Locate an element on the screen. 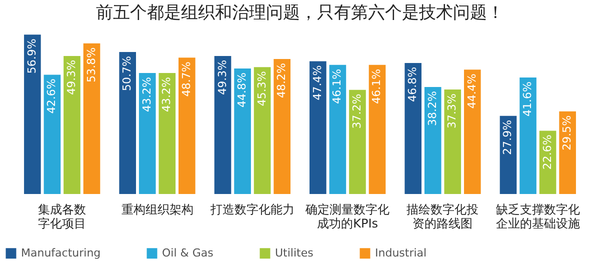 The height and width of the screenshot is (263, 600). data-label: 45.3% is located at coordinates (261, 88).